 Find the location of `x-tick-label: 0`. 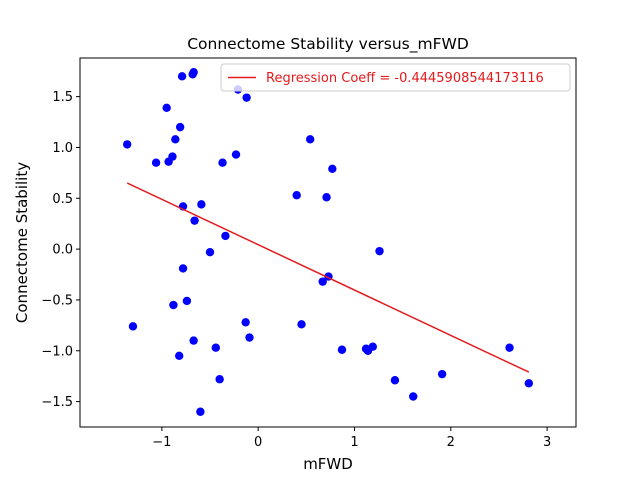

x-tick-label: 0 is located at coordinates (258, 442).